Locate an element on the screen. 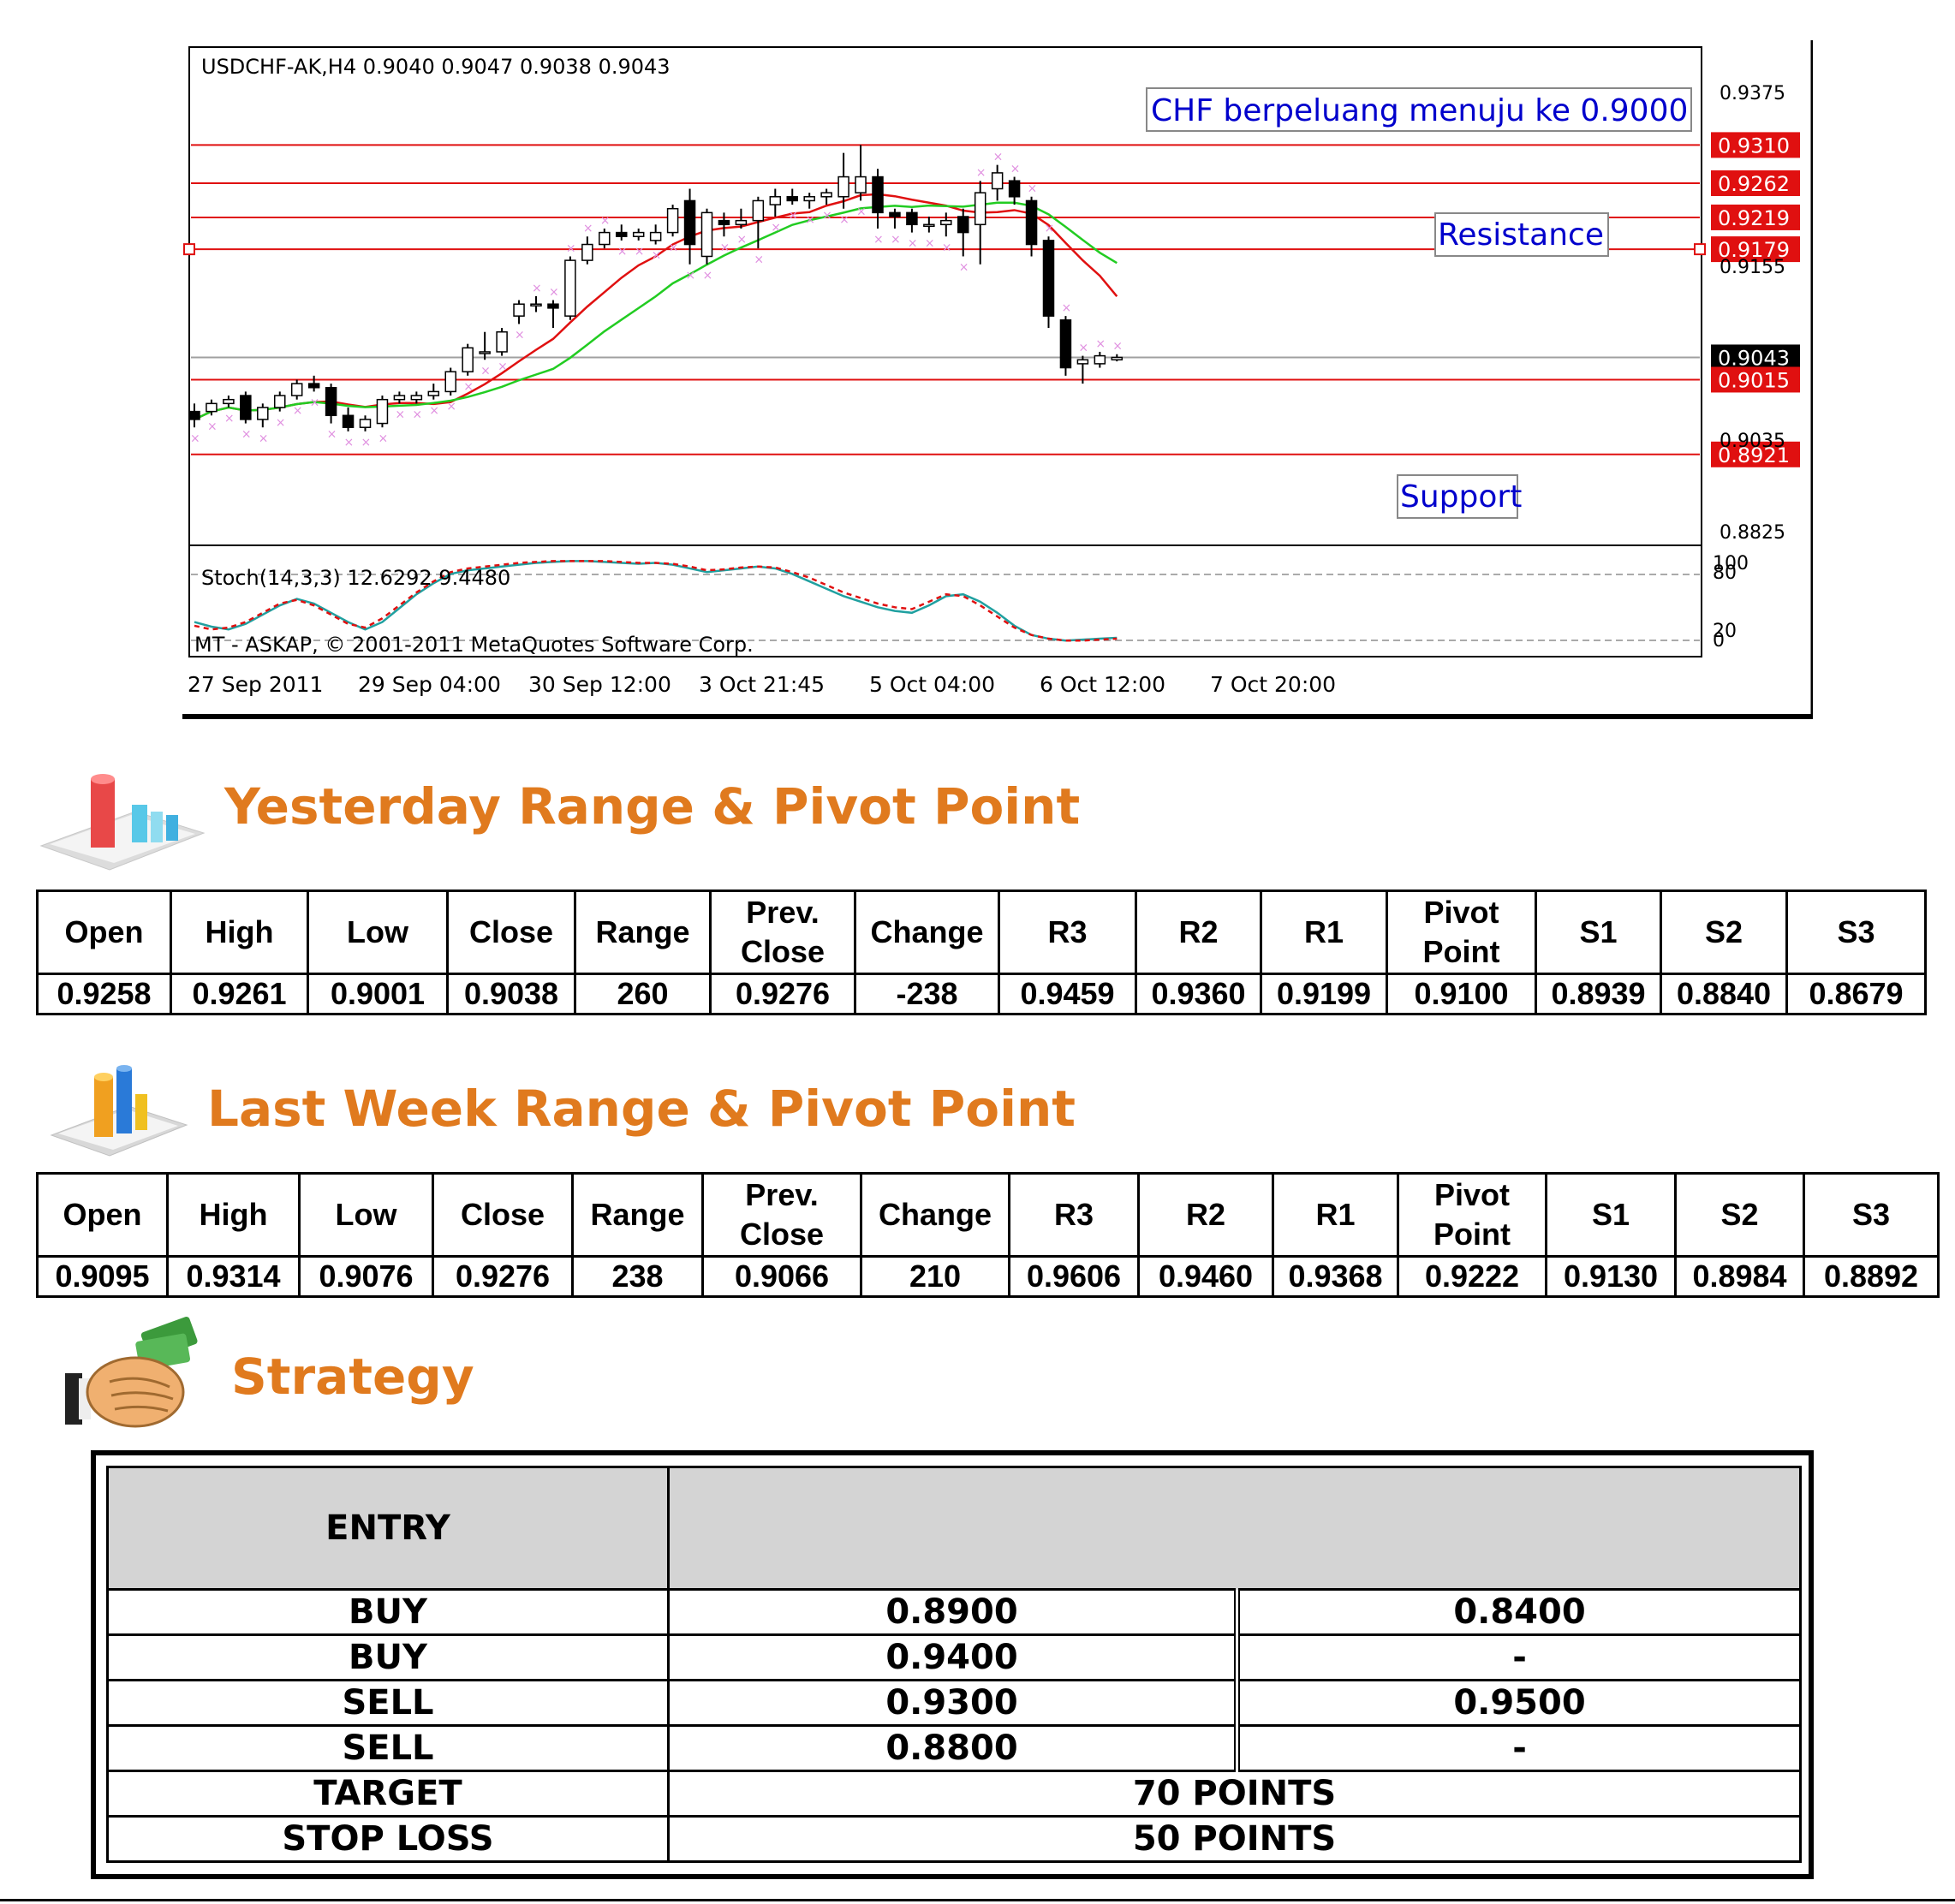 Image resolution: width=1955 pixels, height=1904 pixels. price-tag-label: 0.9043 is located at coordinates (1754, 358).